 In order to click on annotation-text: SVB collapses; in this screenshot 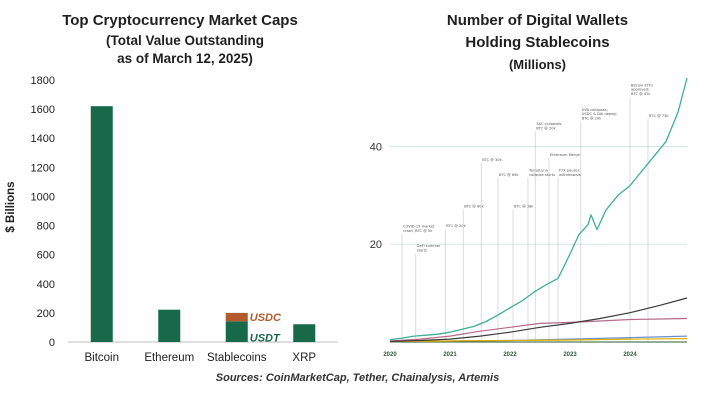, I will do `click(595, 110)`.